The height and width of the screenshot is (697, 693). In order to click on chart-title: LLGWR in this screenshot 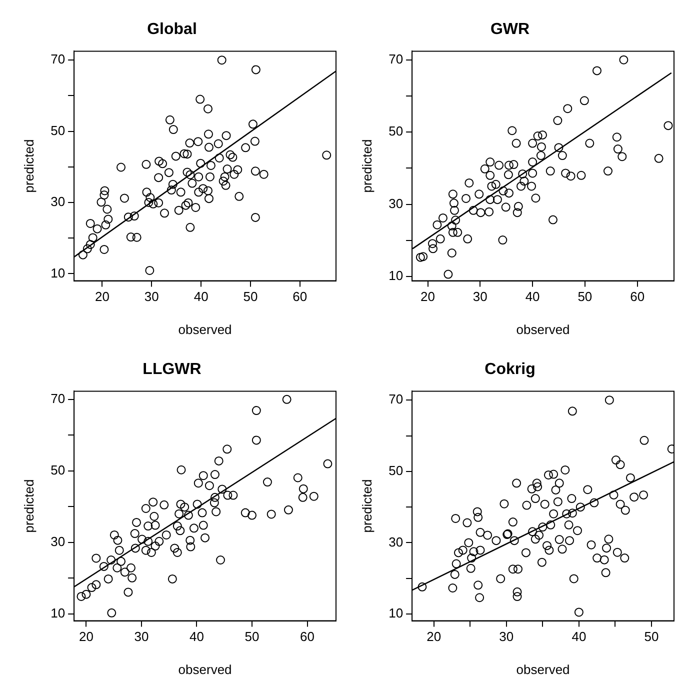, I will do `click(172, 369)`.